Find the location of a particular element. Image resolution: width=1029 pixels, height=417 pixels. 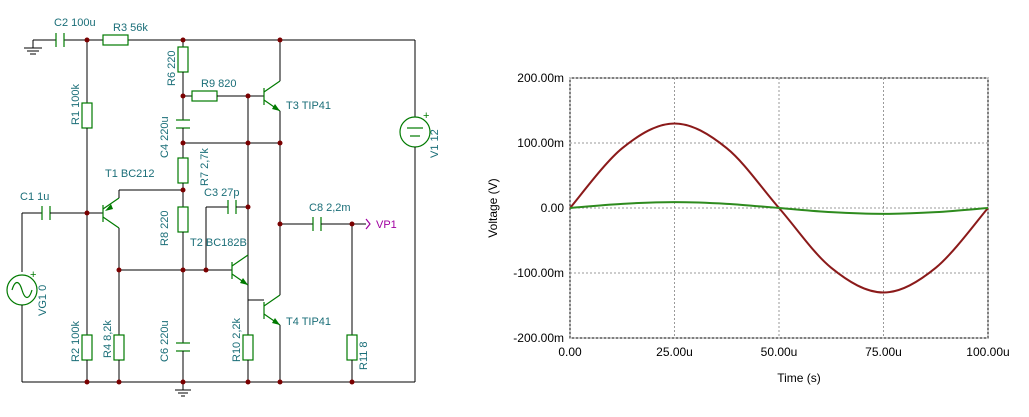

capacitor-c6 is located at coordinates (183, 347).